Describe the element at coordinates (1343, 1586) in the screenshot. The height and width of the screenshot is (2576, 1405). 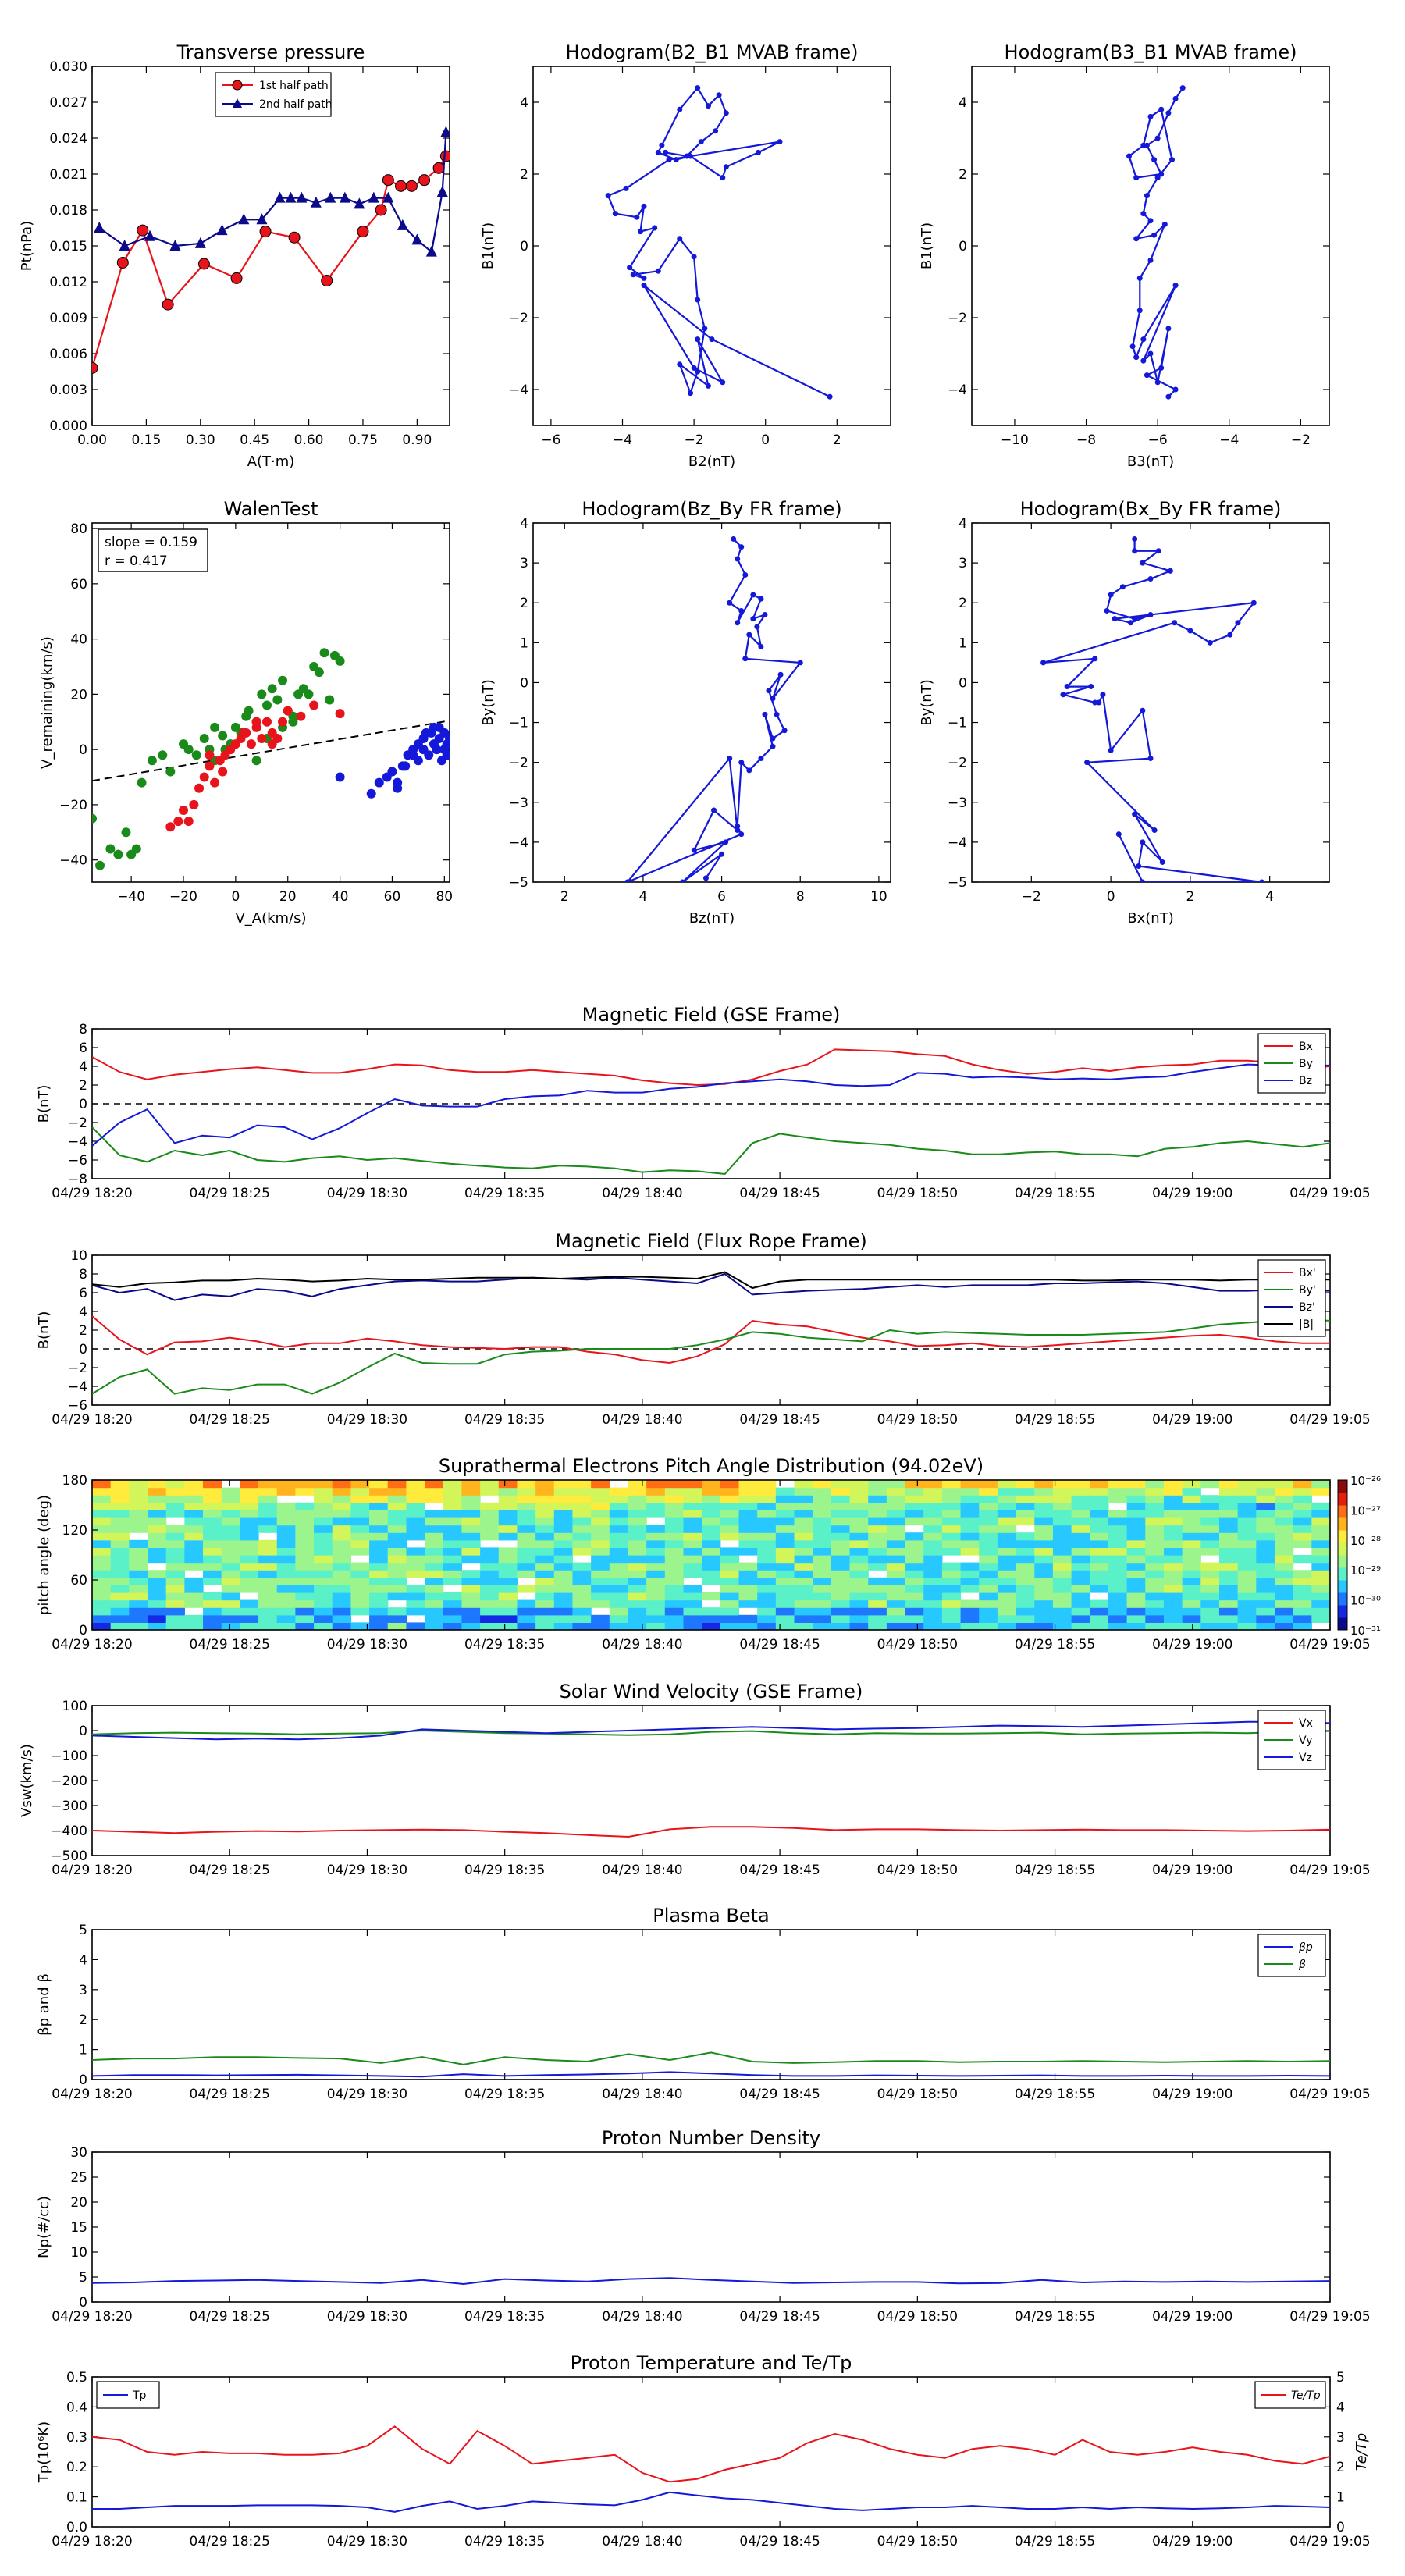
I see `colorbar-swatch` at that location.